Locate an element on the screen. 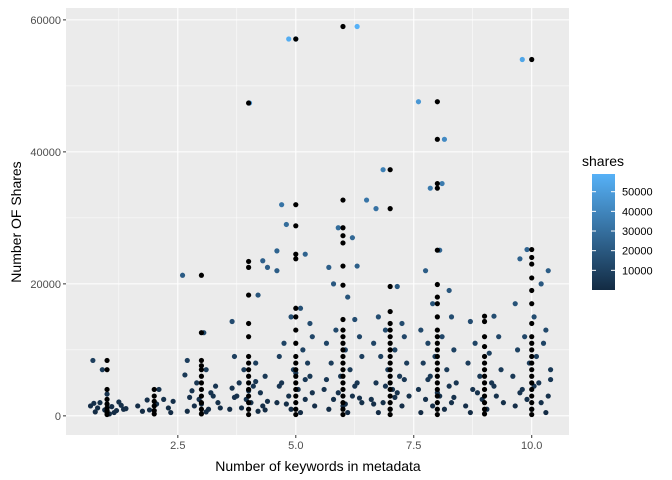 This screenshot has height=480, width=672. y-tick-label: 20000 is located at coordinates (45, 285).